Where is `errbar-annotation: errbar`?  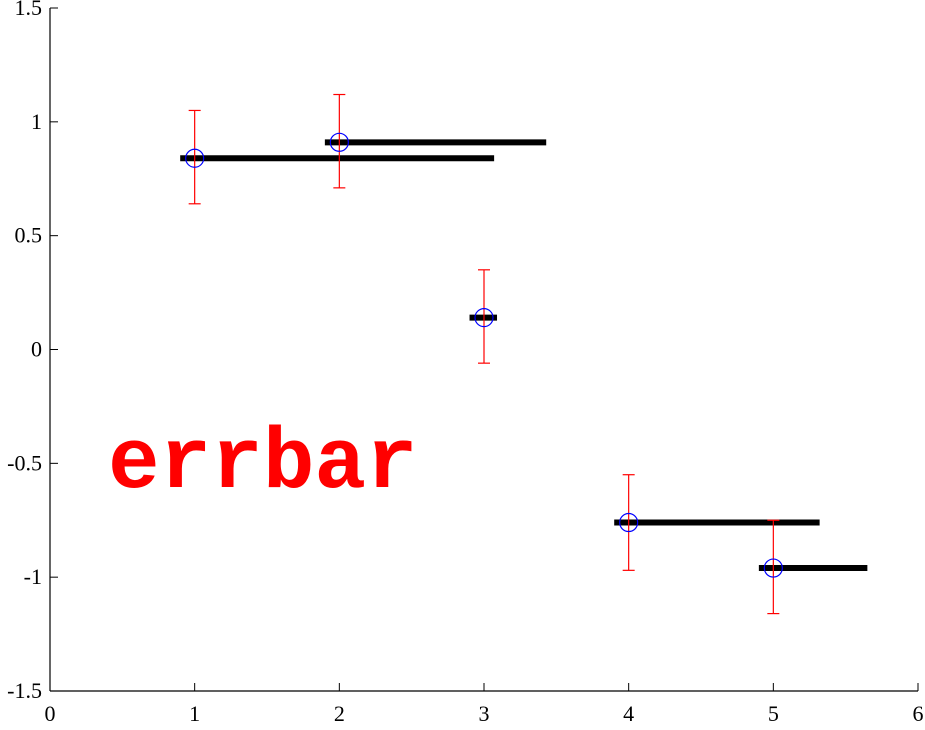 errbar-annotation: errbar is located at coordinates (263, 464).